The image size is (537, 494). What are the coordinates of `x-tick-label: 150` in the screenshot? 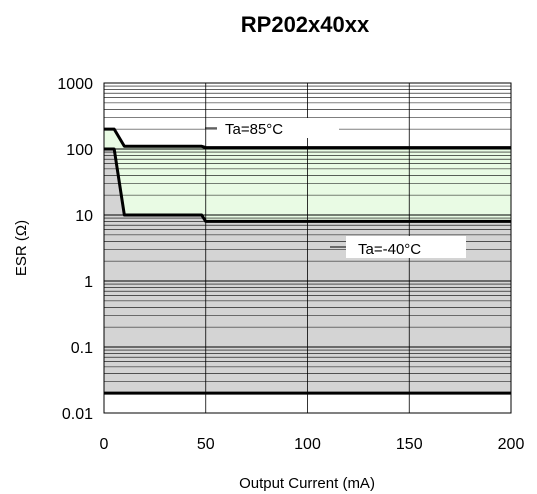 It's located at (409, 444).